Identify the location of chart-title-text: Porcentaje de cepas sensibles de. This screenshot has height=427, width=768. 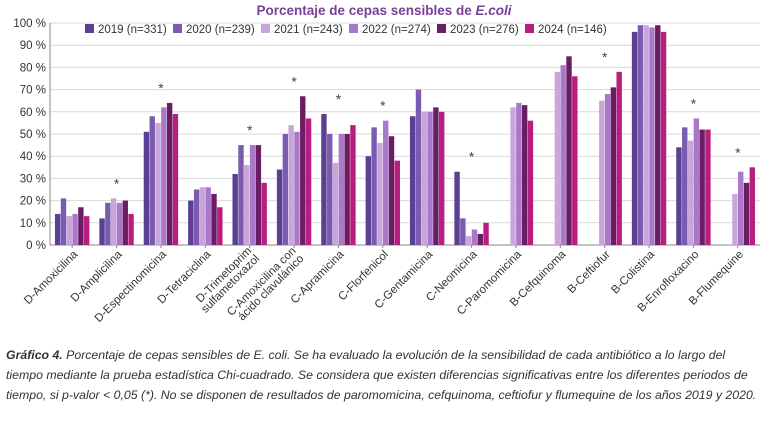
(365, 10).